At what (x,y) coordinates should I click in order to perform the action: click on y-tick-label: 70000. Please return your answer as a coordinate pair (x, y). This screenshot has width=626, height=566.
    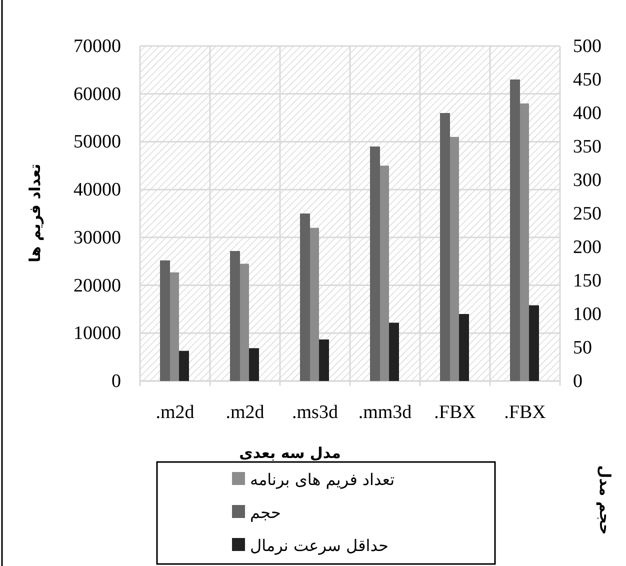
    Looking at the image, I should click on (97, 46).